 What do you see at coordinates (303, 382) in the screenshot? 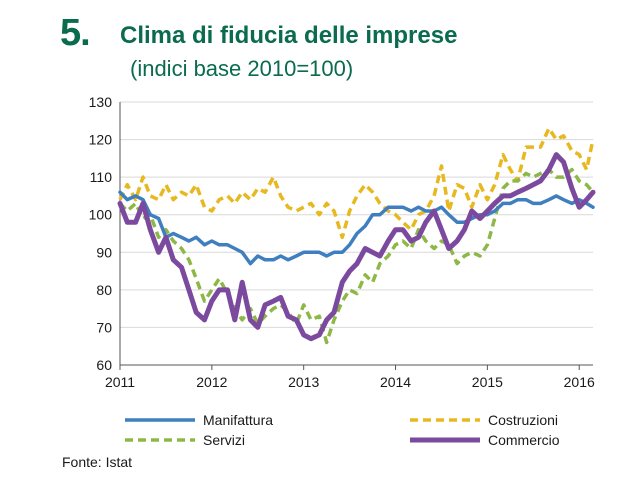
I see `x-tick-label: 2013` at bounding box center [303, 382].